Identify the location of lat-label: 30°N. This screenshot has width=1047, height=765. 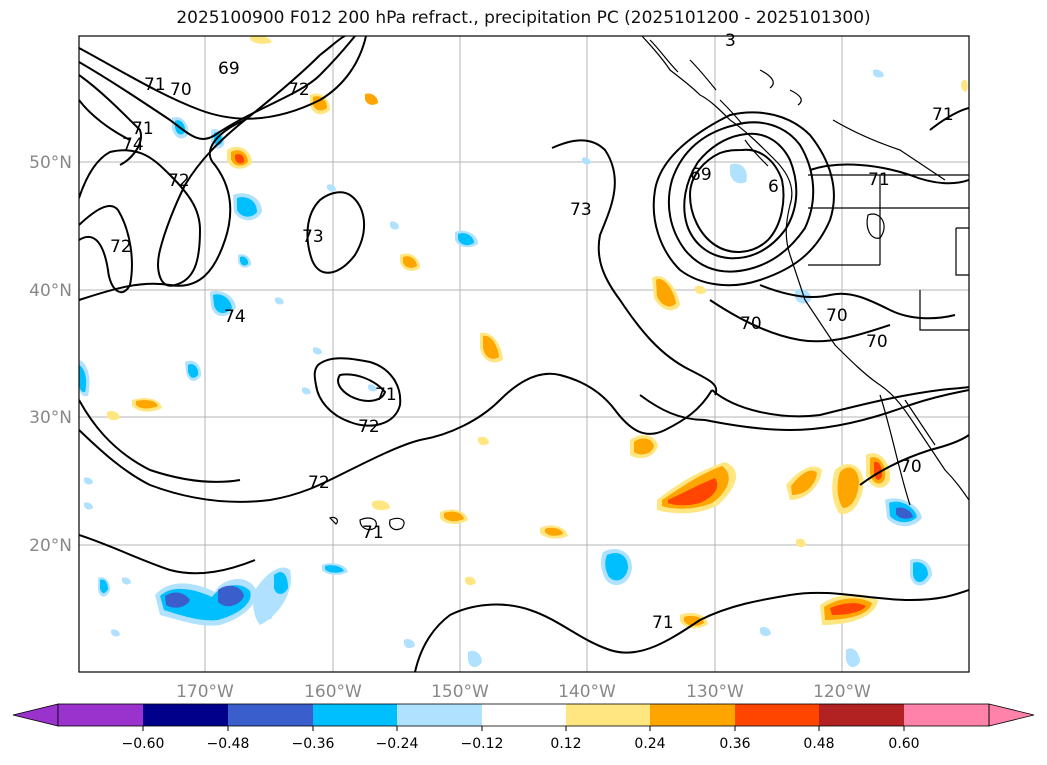
(50, 418).